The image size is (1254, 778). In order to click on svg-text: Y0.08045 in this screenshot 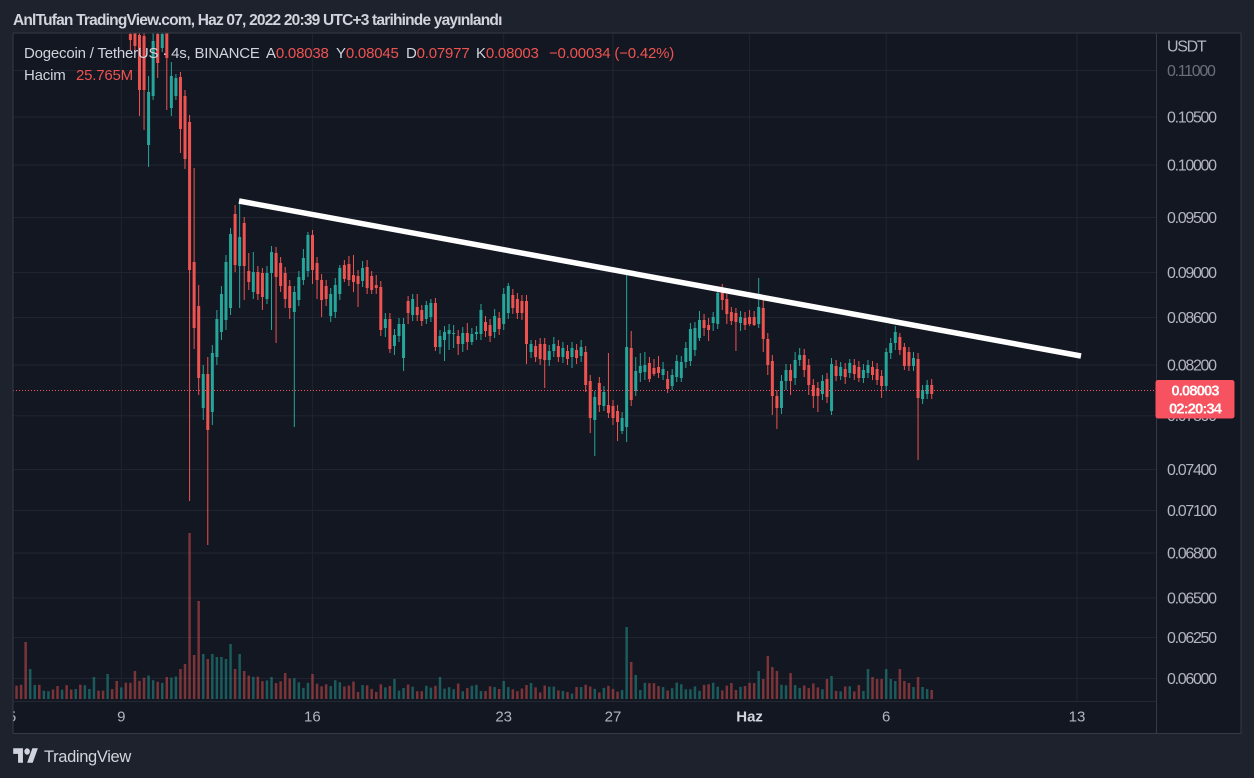, I will do `click(367, 53)`.